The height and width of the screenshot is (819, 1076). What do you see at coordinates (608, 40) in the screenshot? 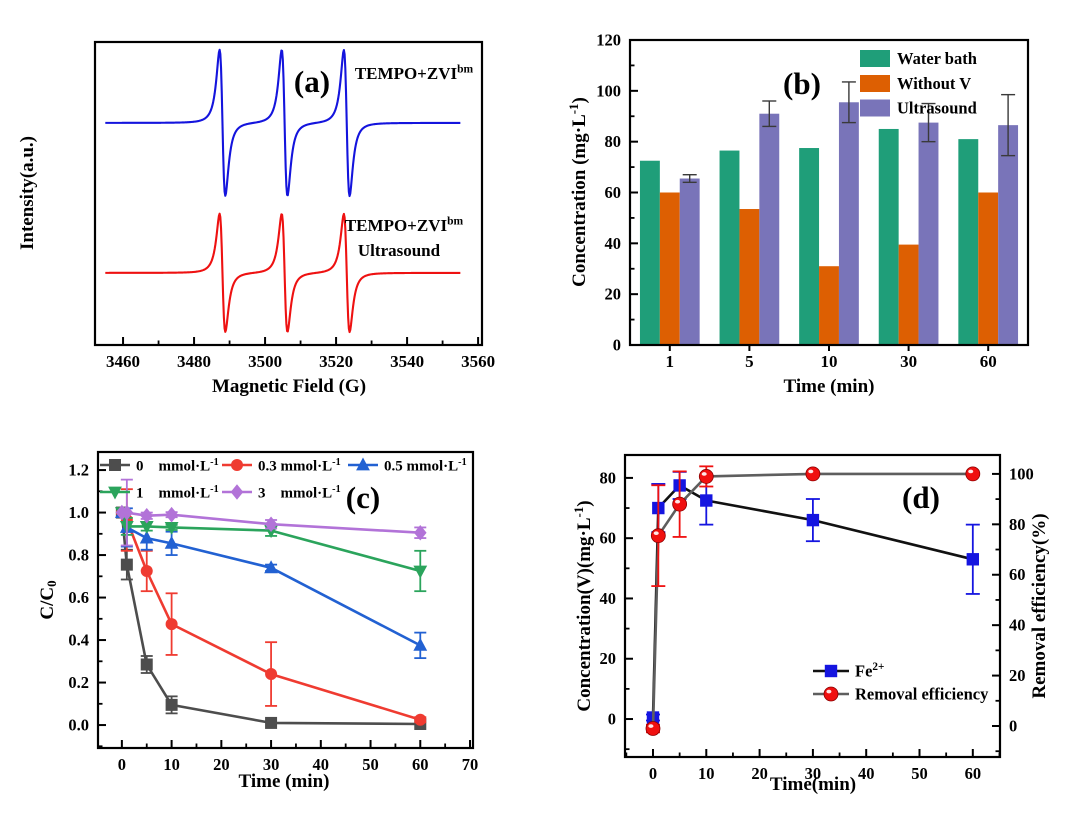
I see `svg-text: 120` at bounding box center [608, 40].